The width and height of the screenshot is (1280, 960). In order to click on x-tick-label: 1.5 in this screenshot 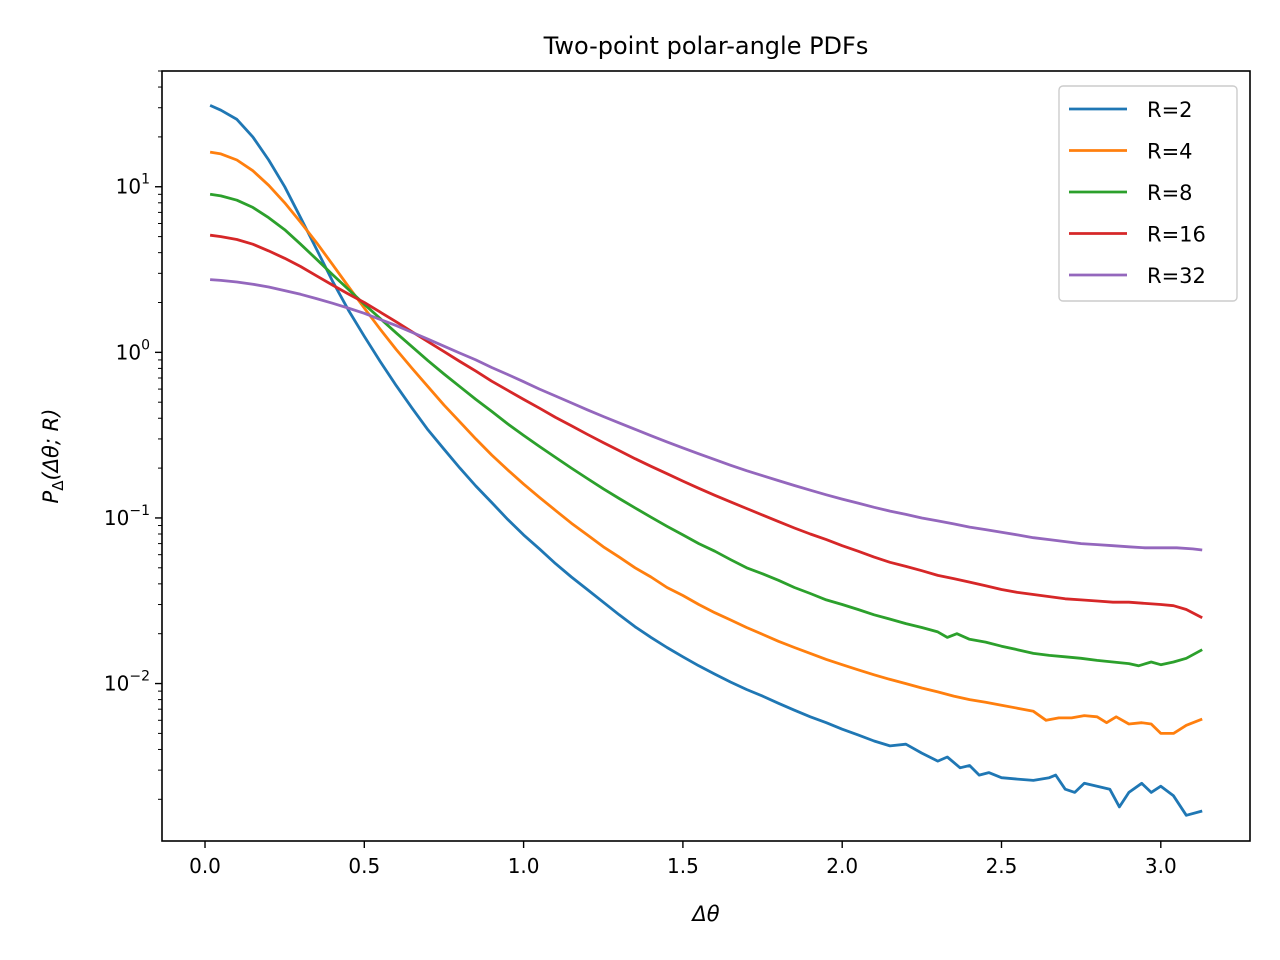, I will do `click(683, 866)`.